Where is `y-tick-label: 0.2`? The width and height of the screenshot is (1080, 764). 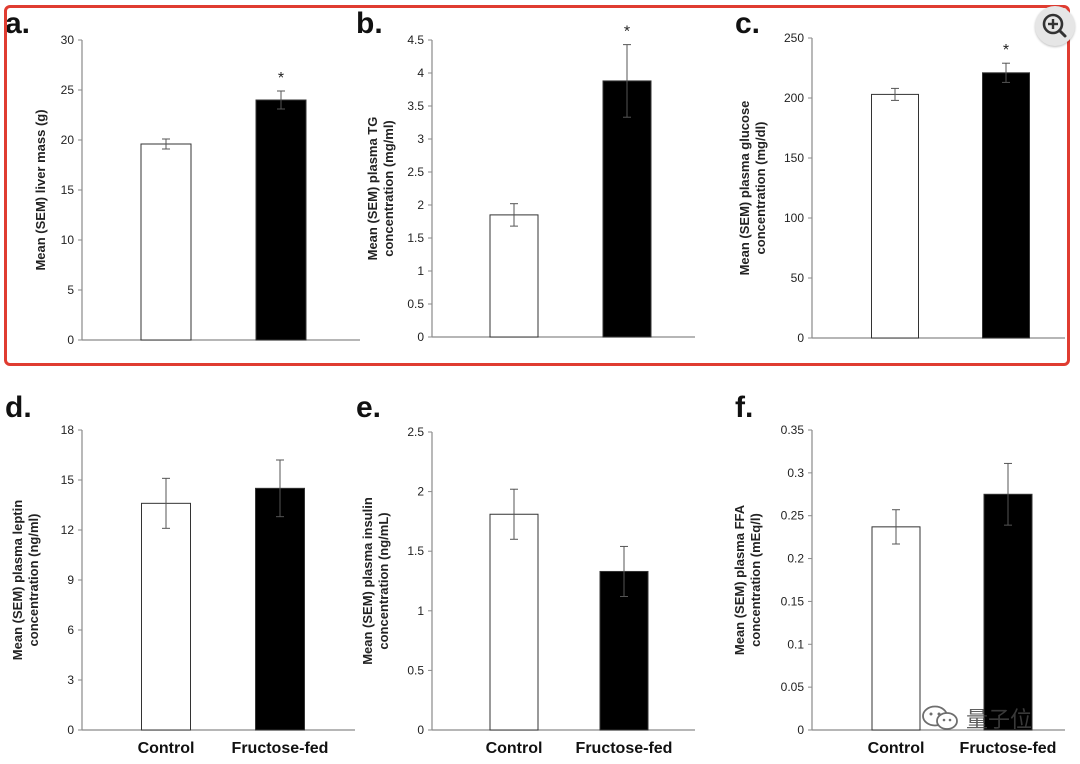
y-tick-label: 0.2 is located at coordinates (795, 559).